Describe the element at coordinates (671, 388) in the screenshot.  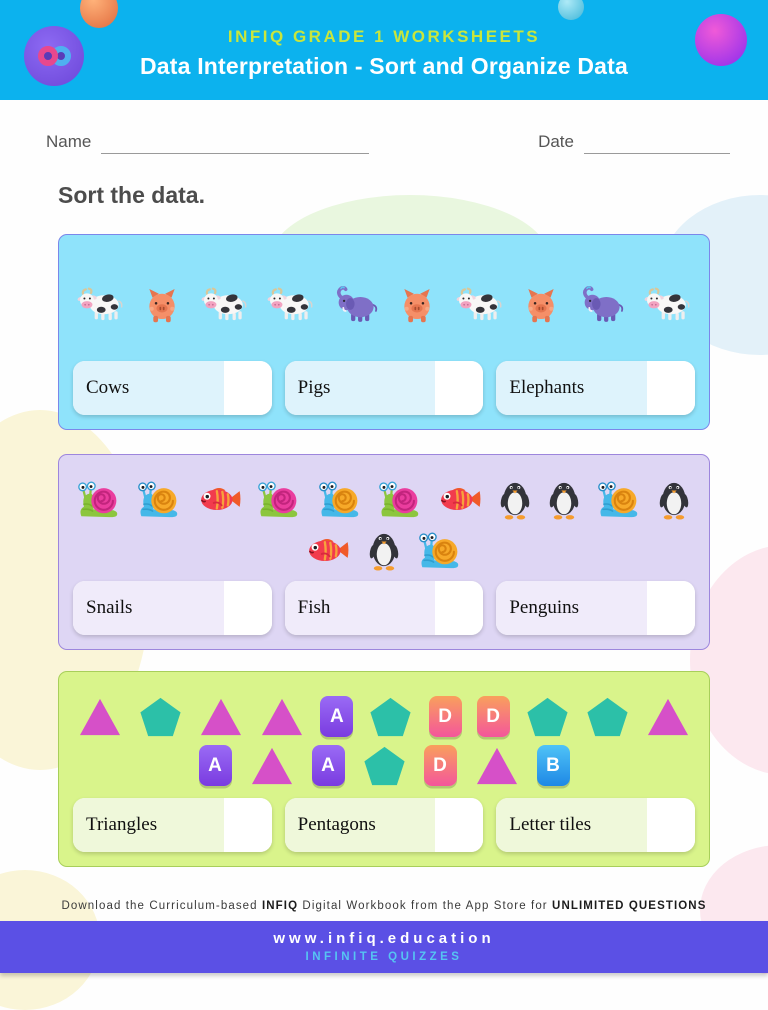
I see `answer-slot-elephants` at that location.